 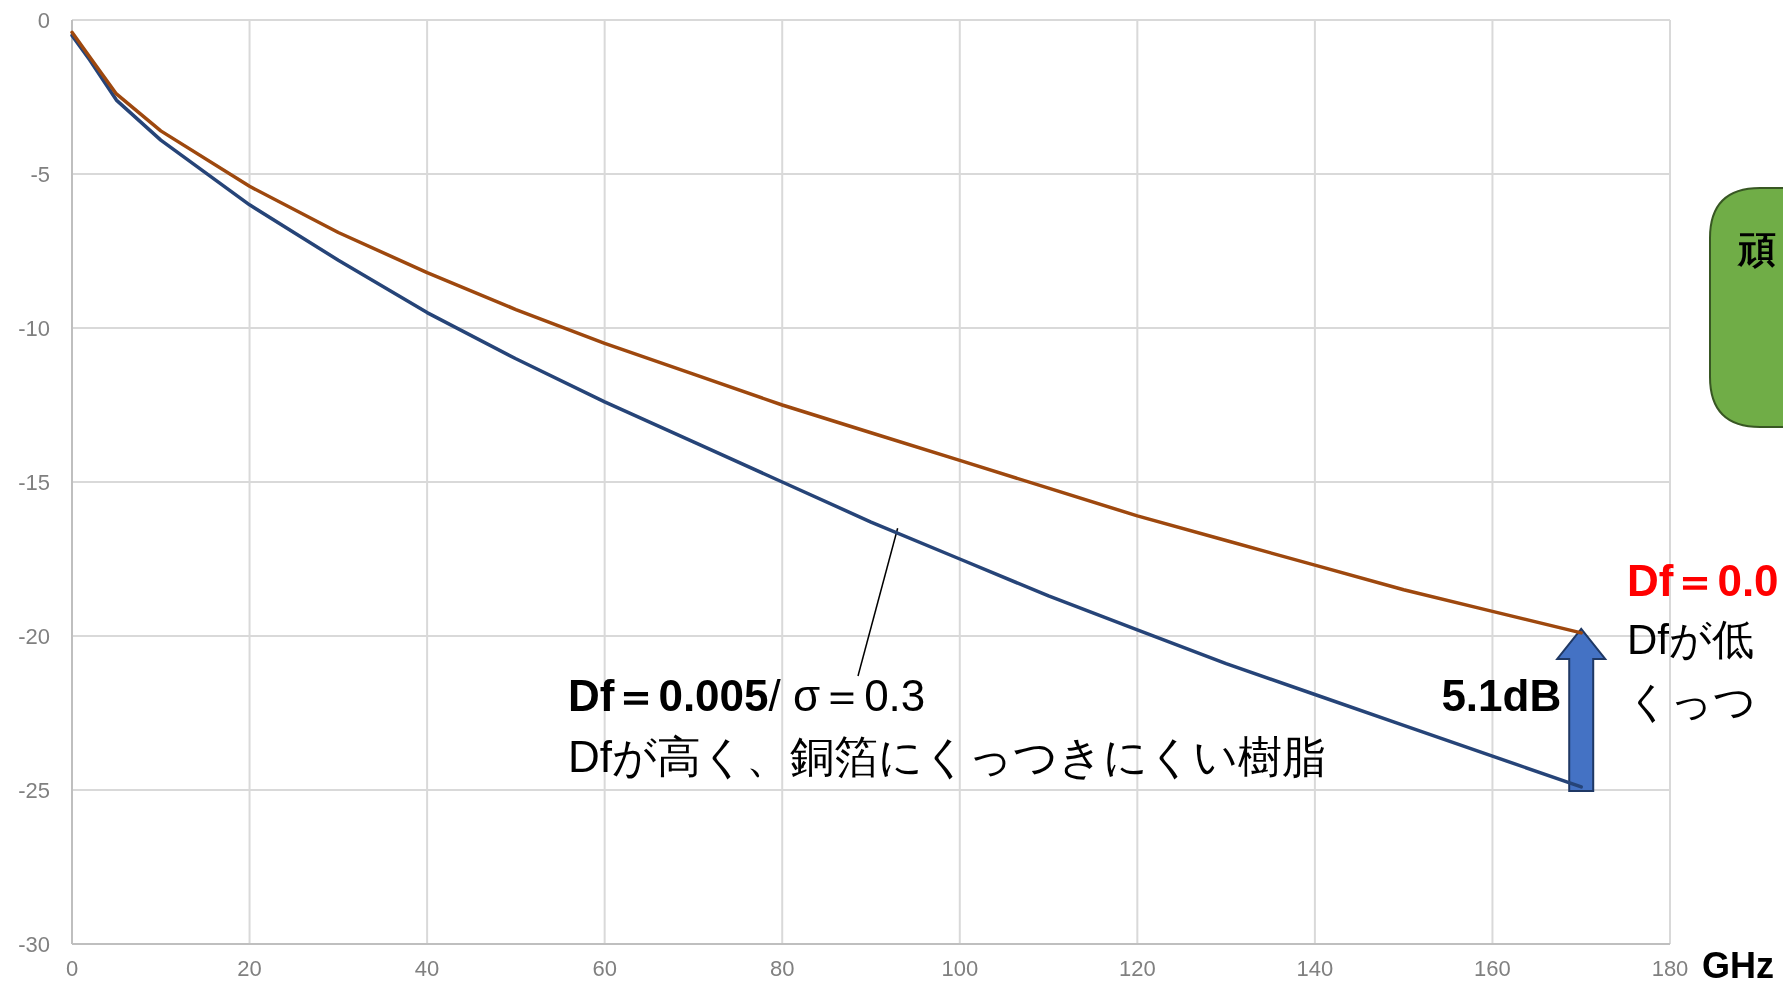 What do you see at coordinates (43, 20) in the screenshot?
I see `y-tick-label: 0` at bounding box center [43, 20].